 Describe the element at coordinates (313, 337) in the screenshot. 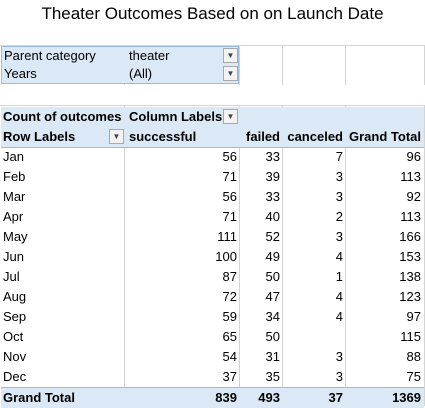

I see `cell-canceled` at that location.